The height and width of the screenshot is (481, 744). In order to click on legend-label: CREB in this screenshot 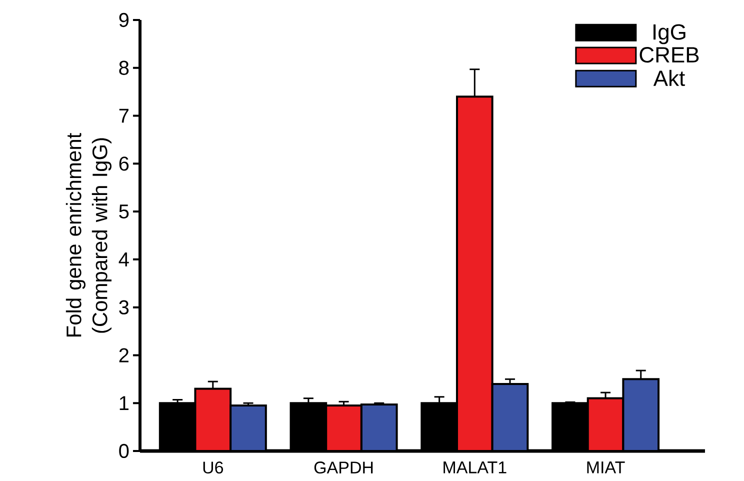, I will do `click(669, 55)`.